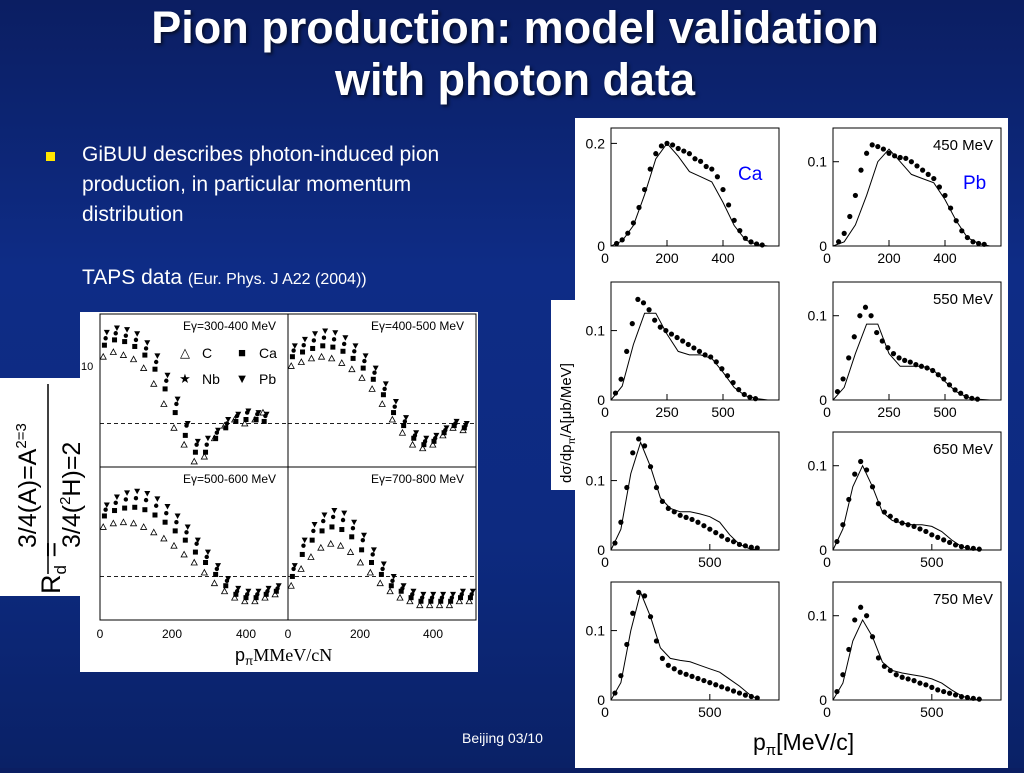 The height and width of the screenshot is (773, 1024). Describe the element at coordinates (823, 700) in the screenshot. I see `y-tick-label: 0` at that location.